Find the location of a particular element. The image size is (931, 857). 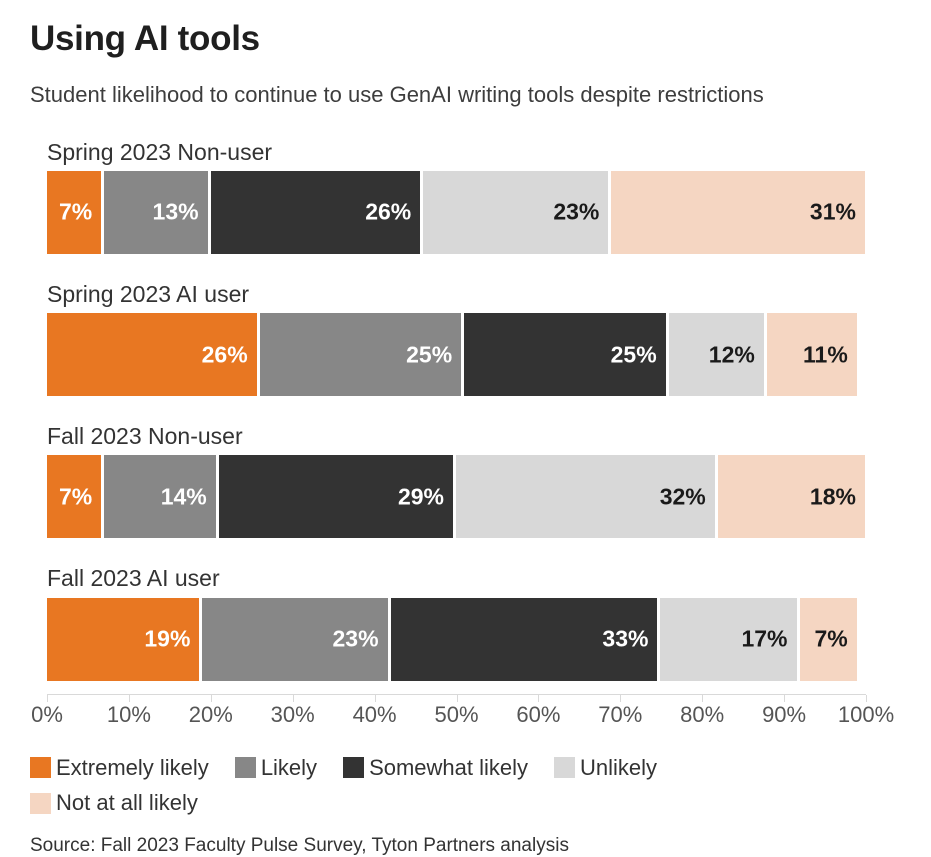

legend-label: Somewhat likely is located at coordinates (449, 767).